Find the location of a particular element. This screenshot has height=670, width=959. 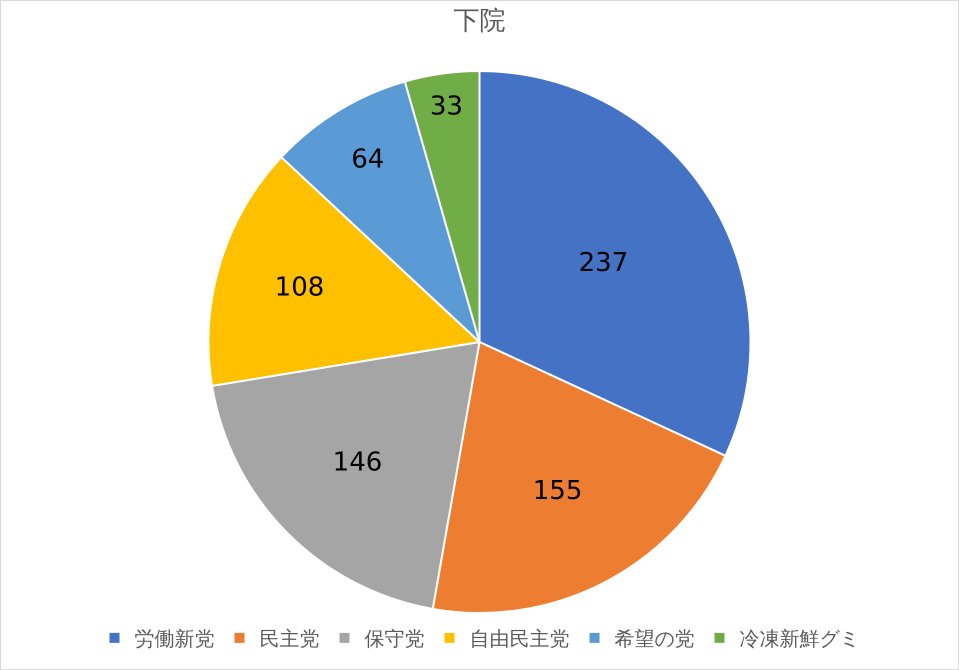

legend-label: 民主党 is located at coordinates (290, 638).